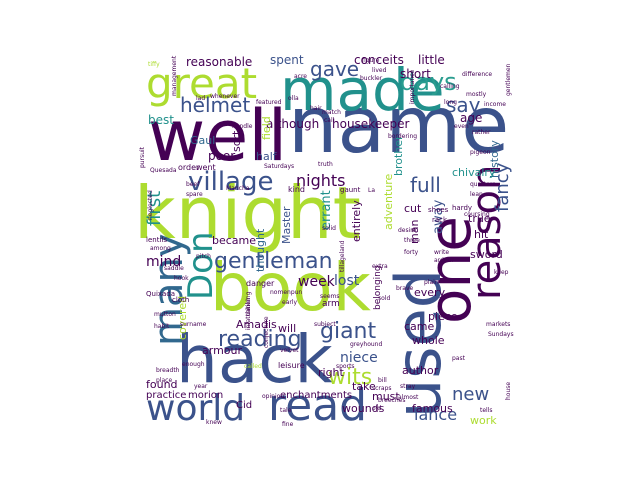  Describe the element at coordinates (414, 232) in the screenshot. I see `cloud-word-man: man` at that location.